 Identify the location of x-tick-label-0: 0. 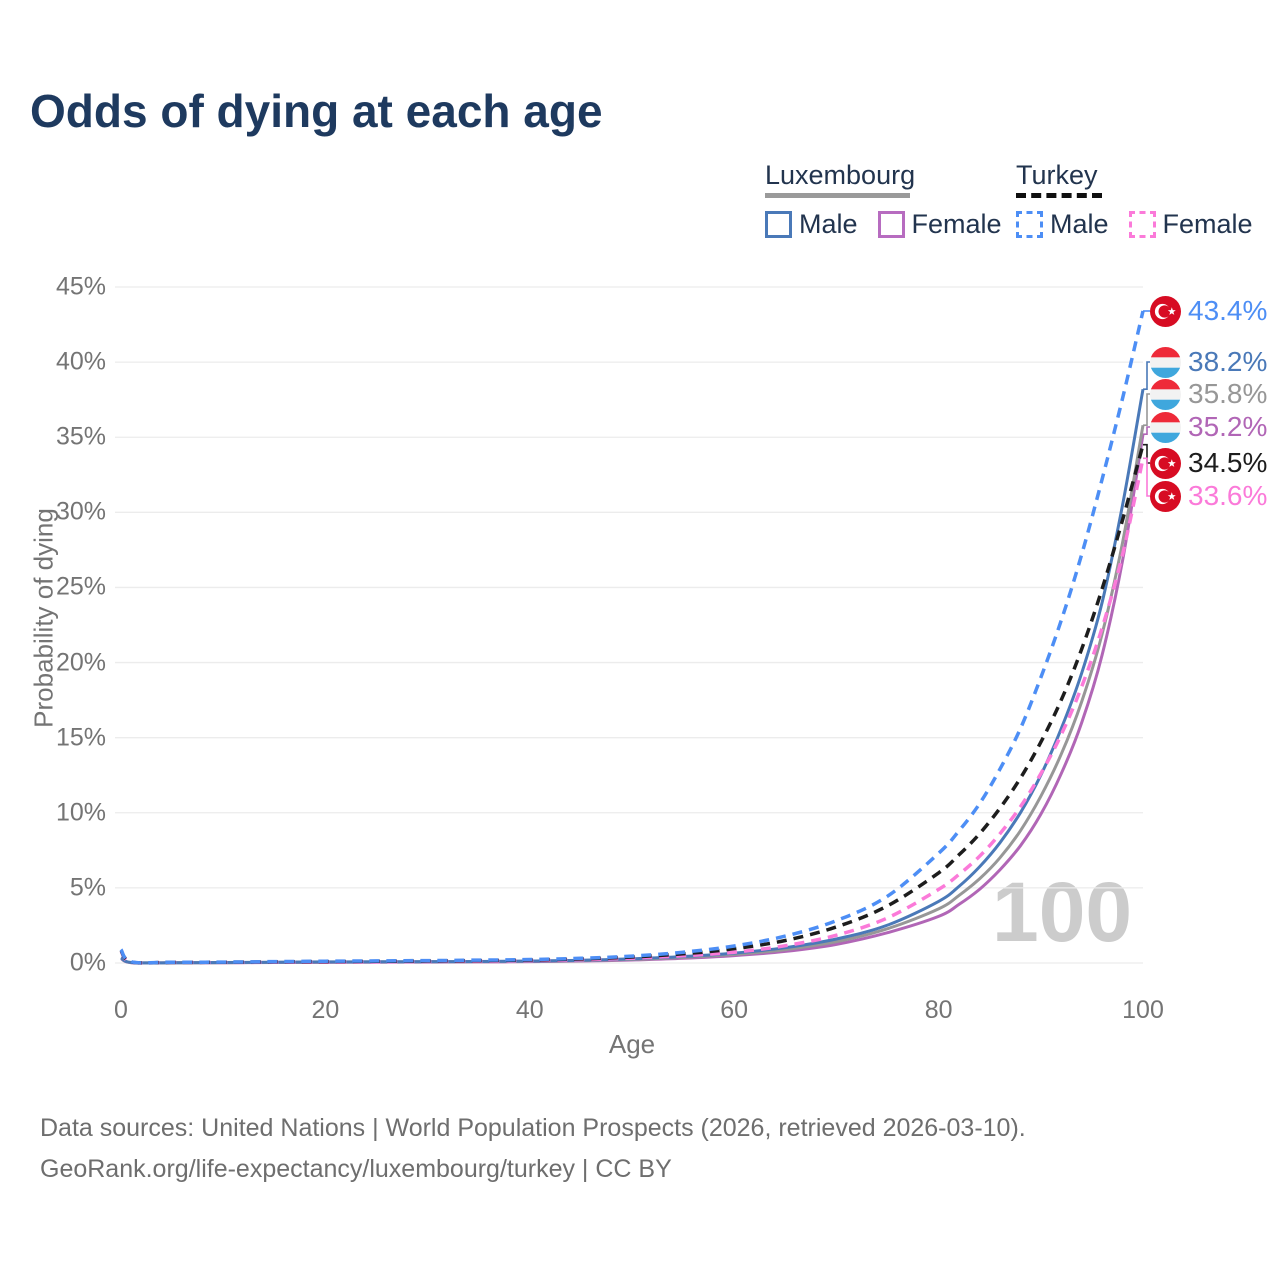
(121, 1010).